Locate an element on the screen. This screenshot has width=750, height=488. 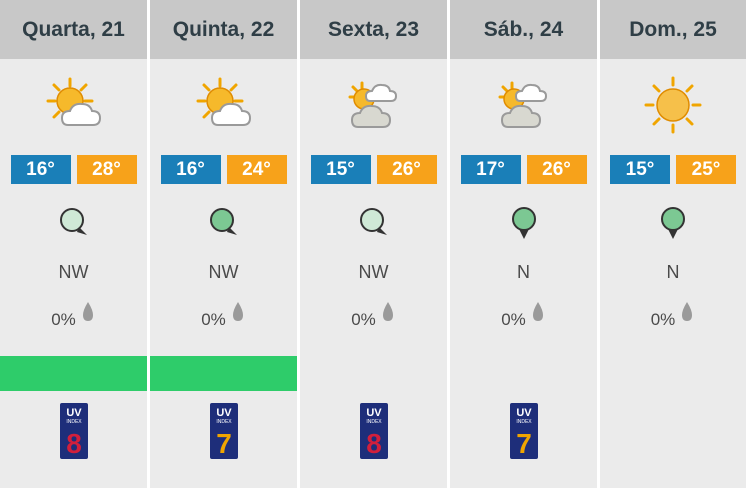
temperature-row: 17° 26° is located at coordinates (523, 169).